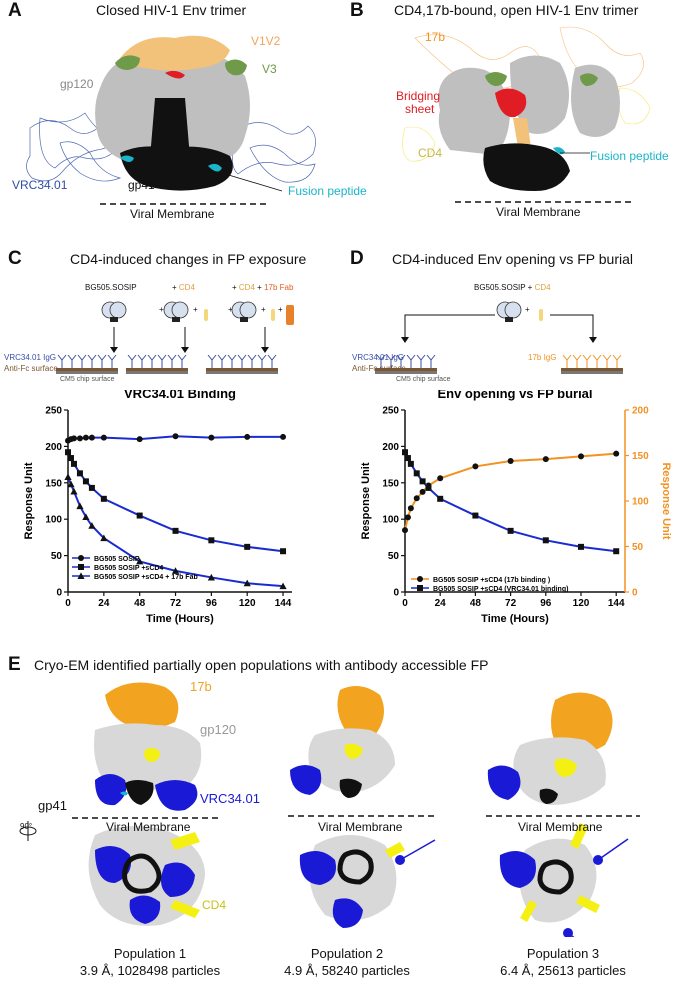  I want to click on population-2-caption: Population 2 4.9 Å, 58240 particles, so click(347, 962).